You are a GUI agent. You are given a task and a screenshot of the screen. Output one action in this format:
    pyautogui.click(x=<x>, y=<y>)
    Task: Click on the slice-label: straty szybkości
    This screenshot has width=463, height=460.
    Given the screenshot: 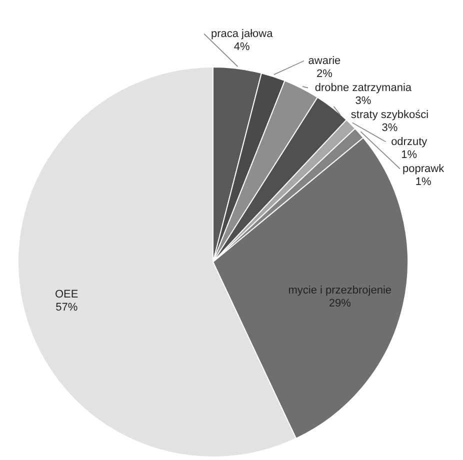 What is the action you would take?
    pyautogui.click(x=389, y=114)
    